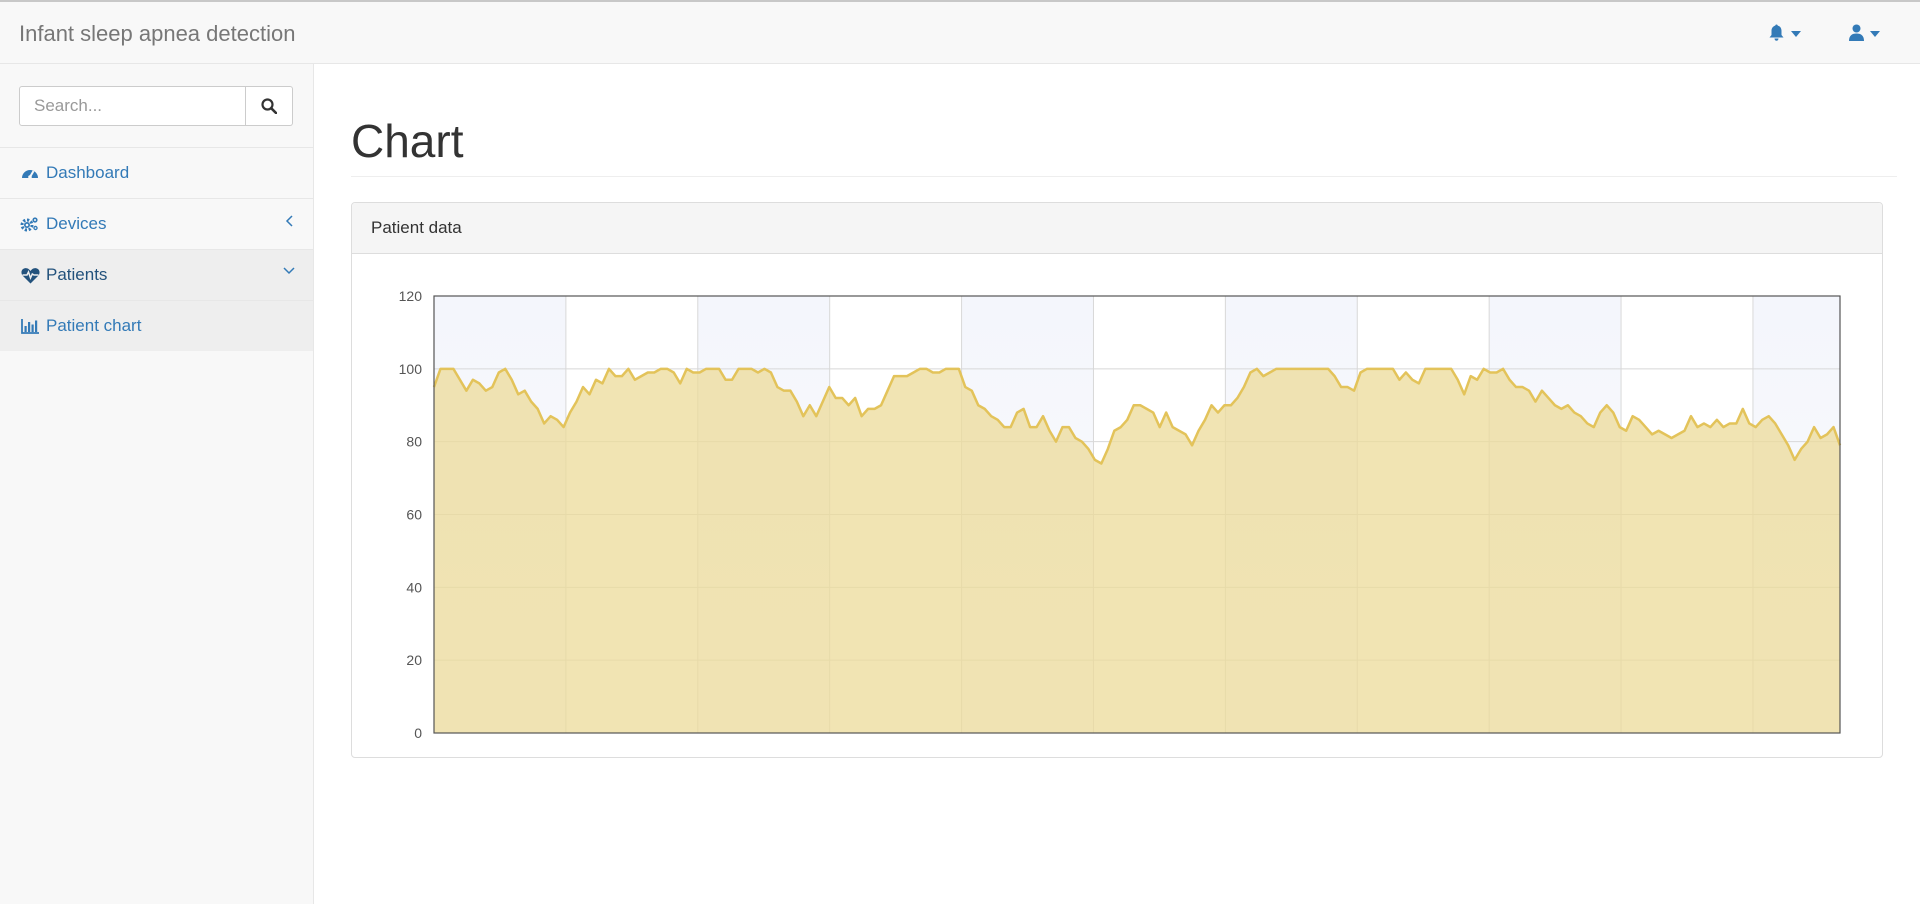 The image size is (1920, 904). What do you see at coordinates (414, 660) in the screenshot?
I see `y-tick-label: 20` at bounding box center [414, 660].